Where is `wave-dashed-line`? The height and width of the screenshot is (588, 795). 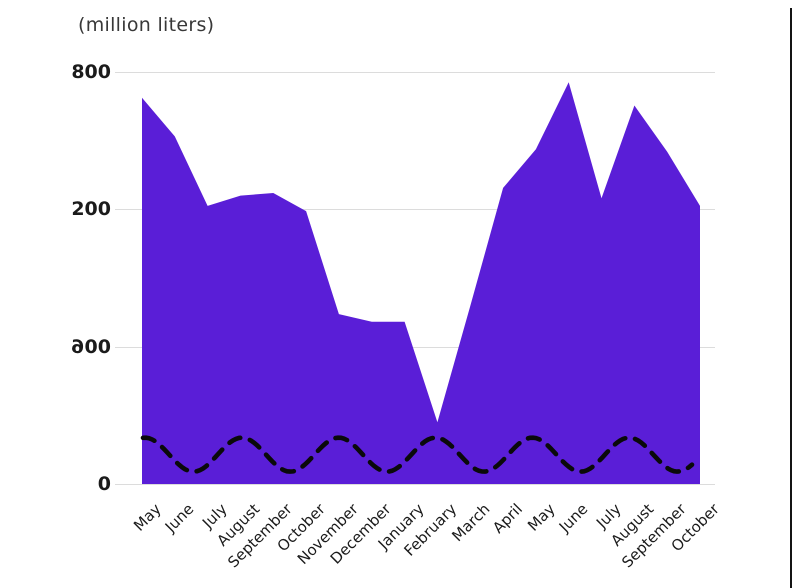 wave-dashed-line is located at coordinates (417, 454).